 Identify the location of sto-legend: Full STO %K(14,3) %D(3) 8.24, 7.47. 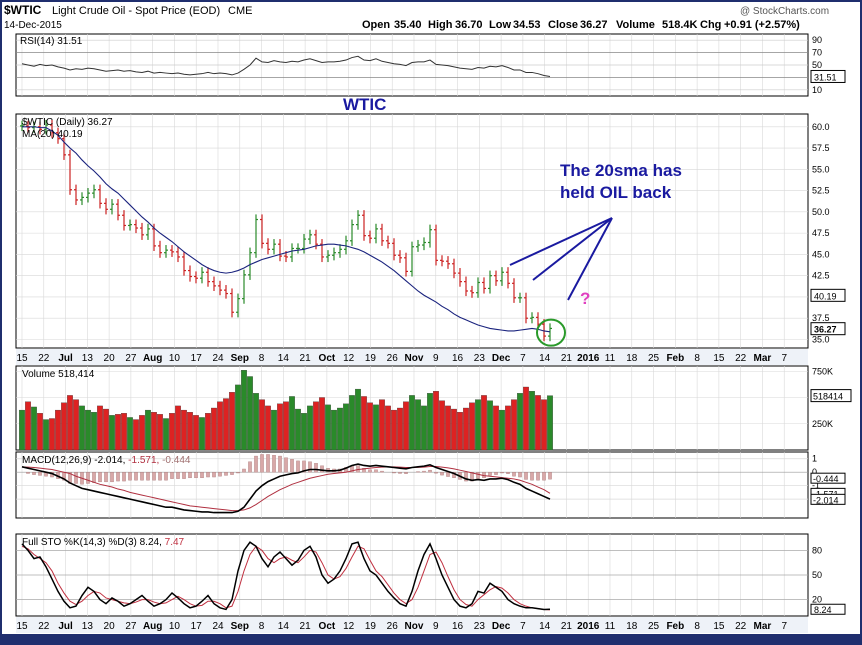
(103, 542).